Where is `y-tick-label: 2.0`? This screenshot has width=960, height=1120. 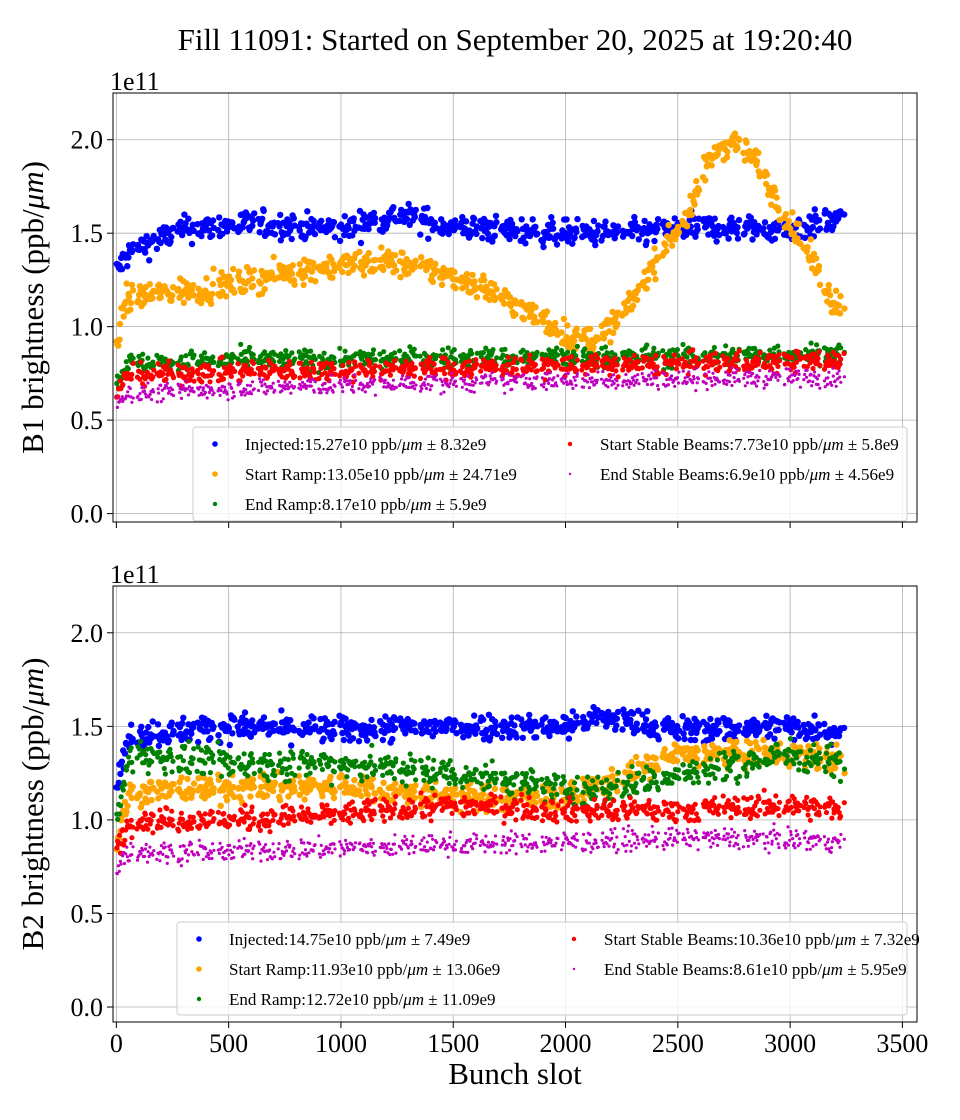
y-tick-label: 2.0 is located at coordinates (87, 633).